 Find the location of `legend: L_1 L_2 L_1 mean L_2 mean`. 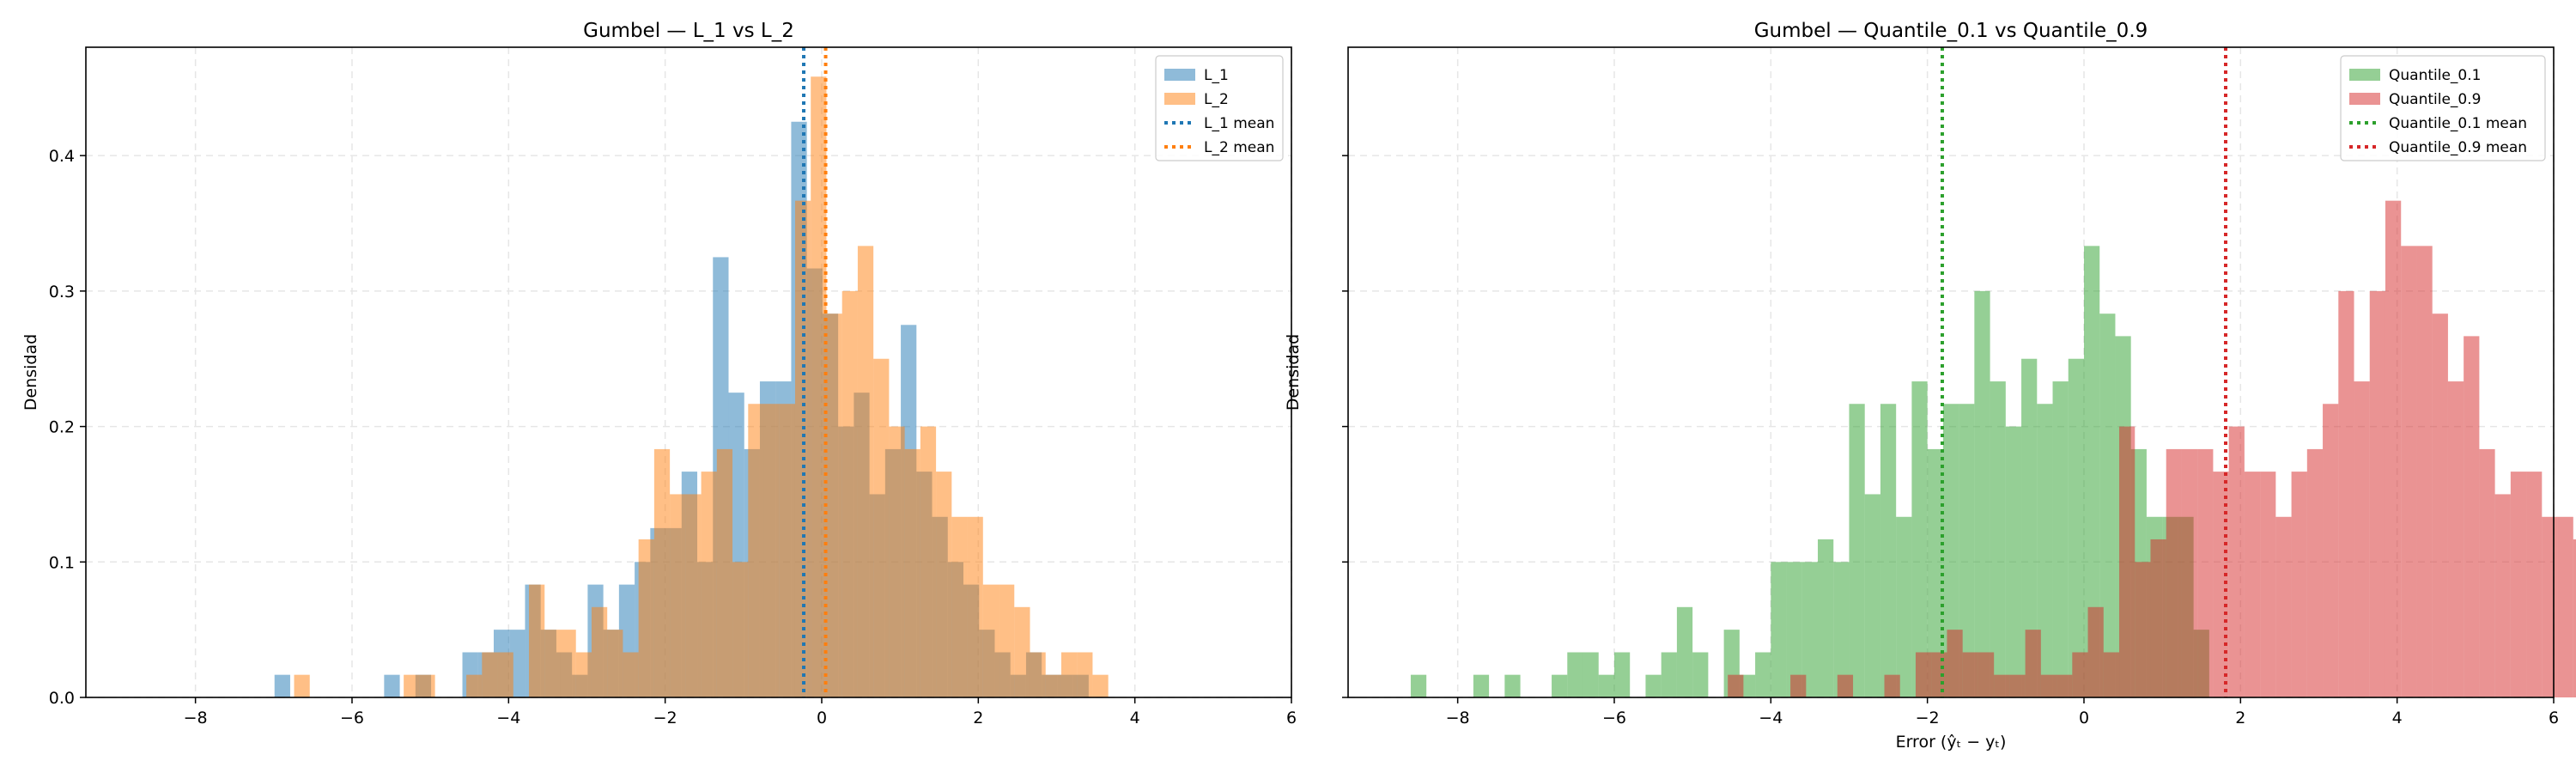

legend: L_1 L_2 L_1 mean L_2 mean is located at coordinates (1219, 108).